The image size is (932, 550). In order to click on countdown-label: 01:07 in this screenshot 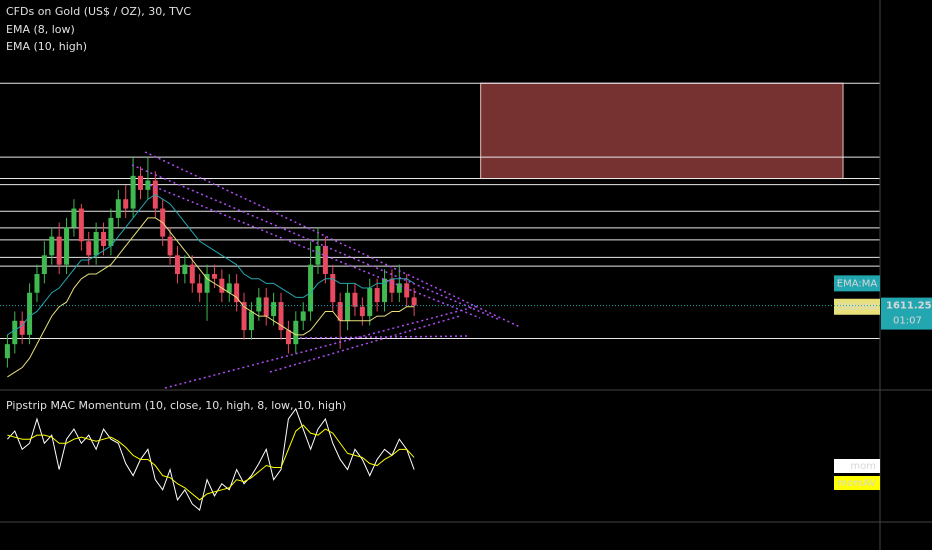, I will do `click(907, 321)`.